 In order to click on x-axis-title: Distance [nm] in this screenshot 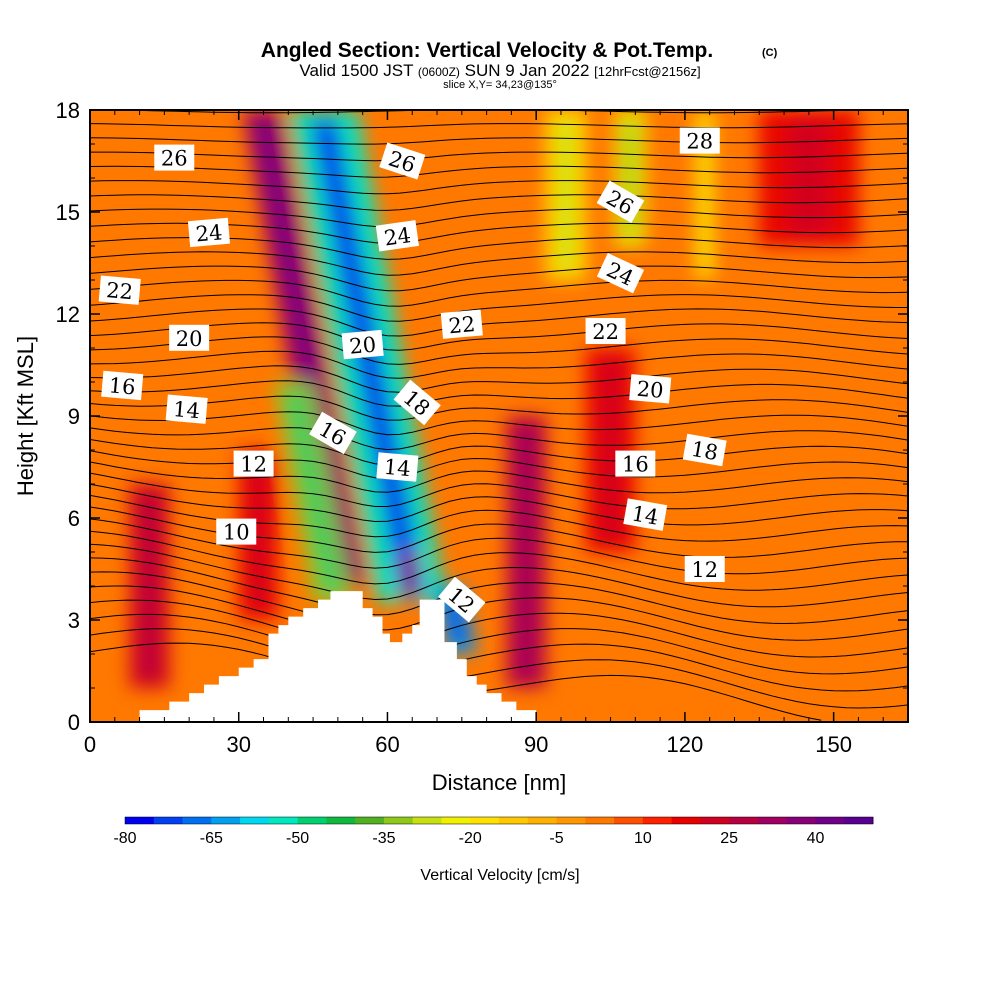, I will do `click(499, 782)`.